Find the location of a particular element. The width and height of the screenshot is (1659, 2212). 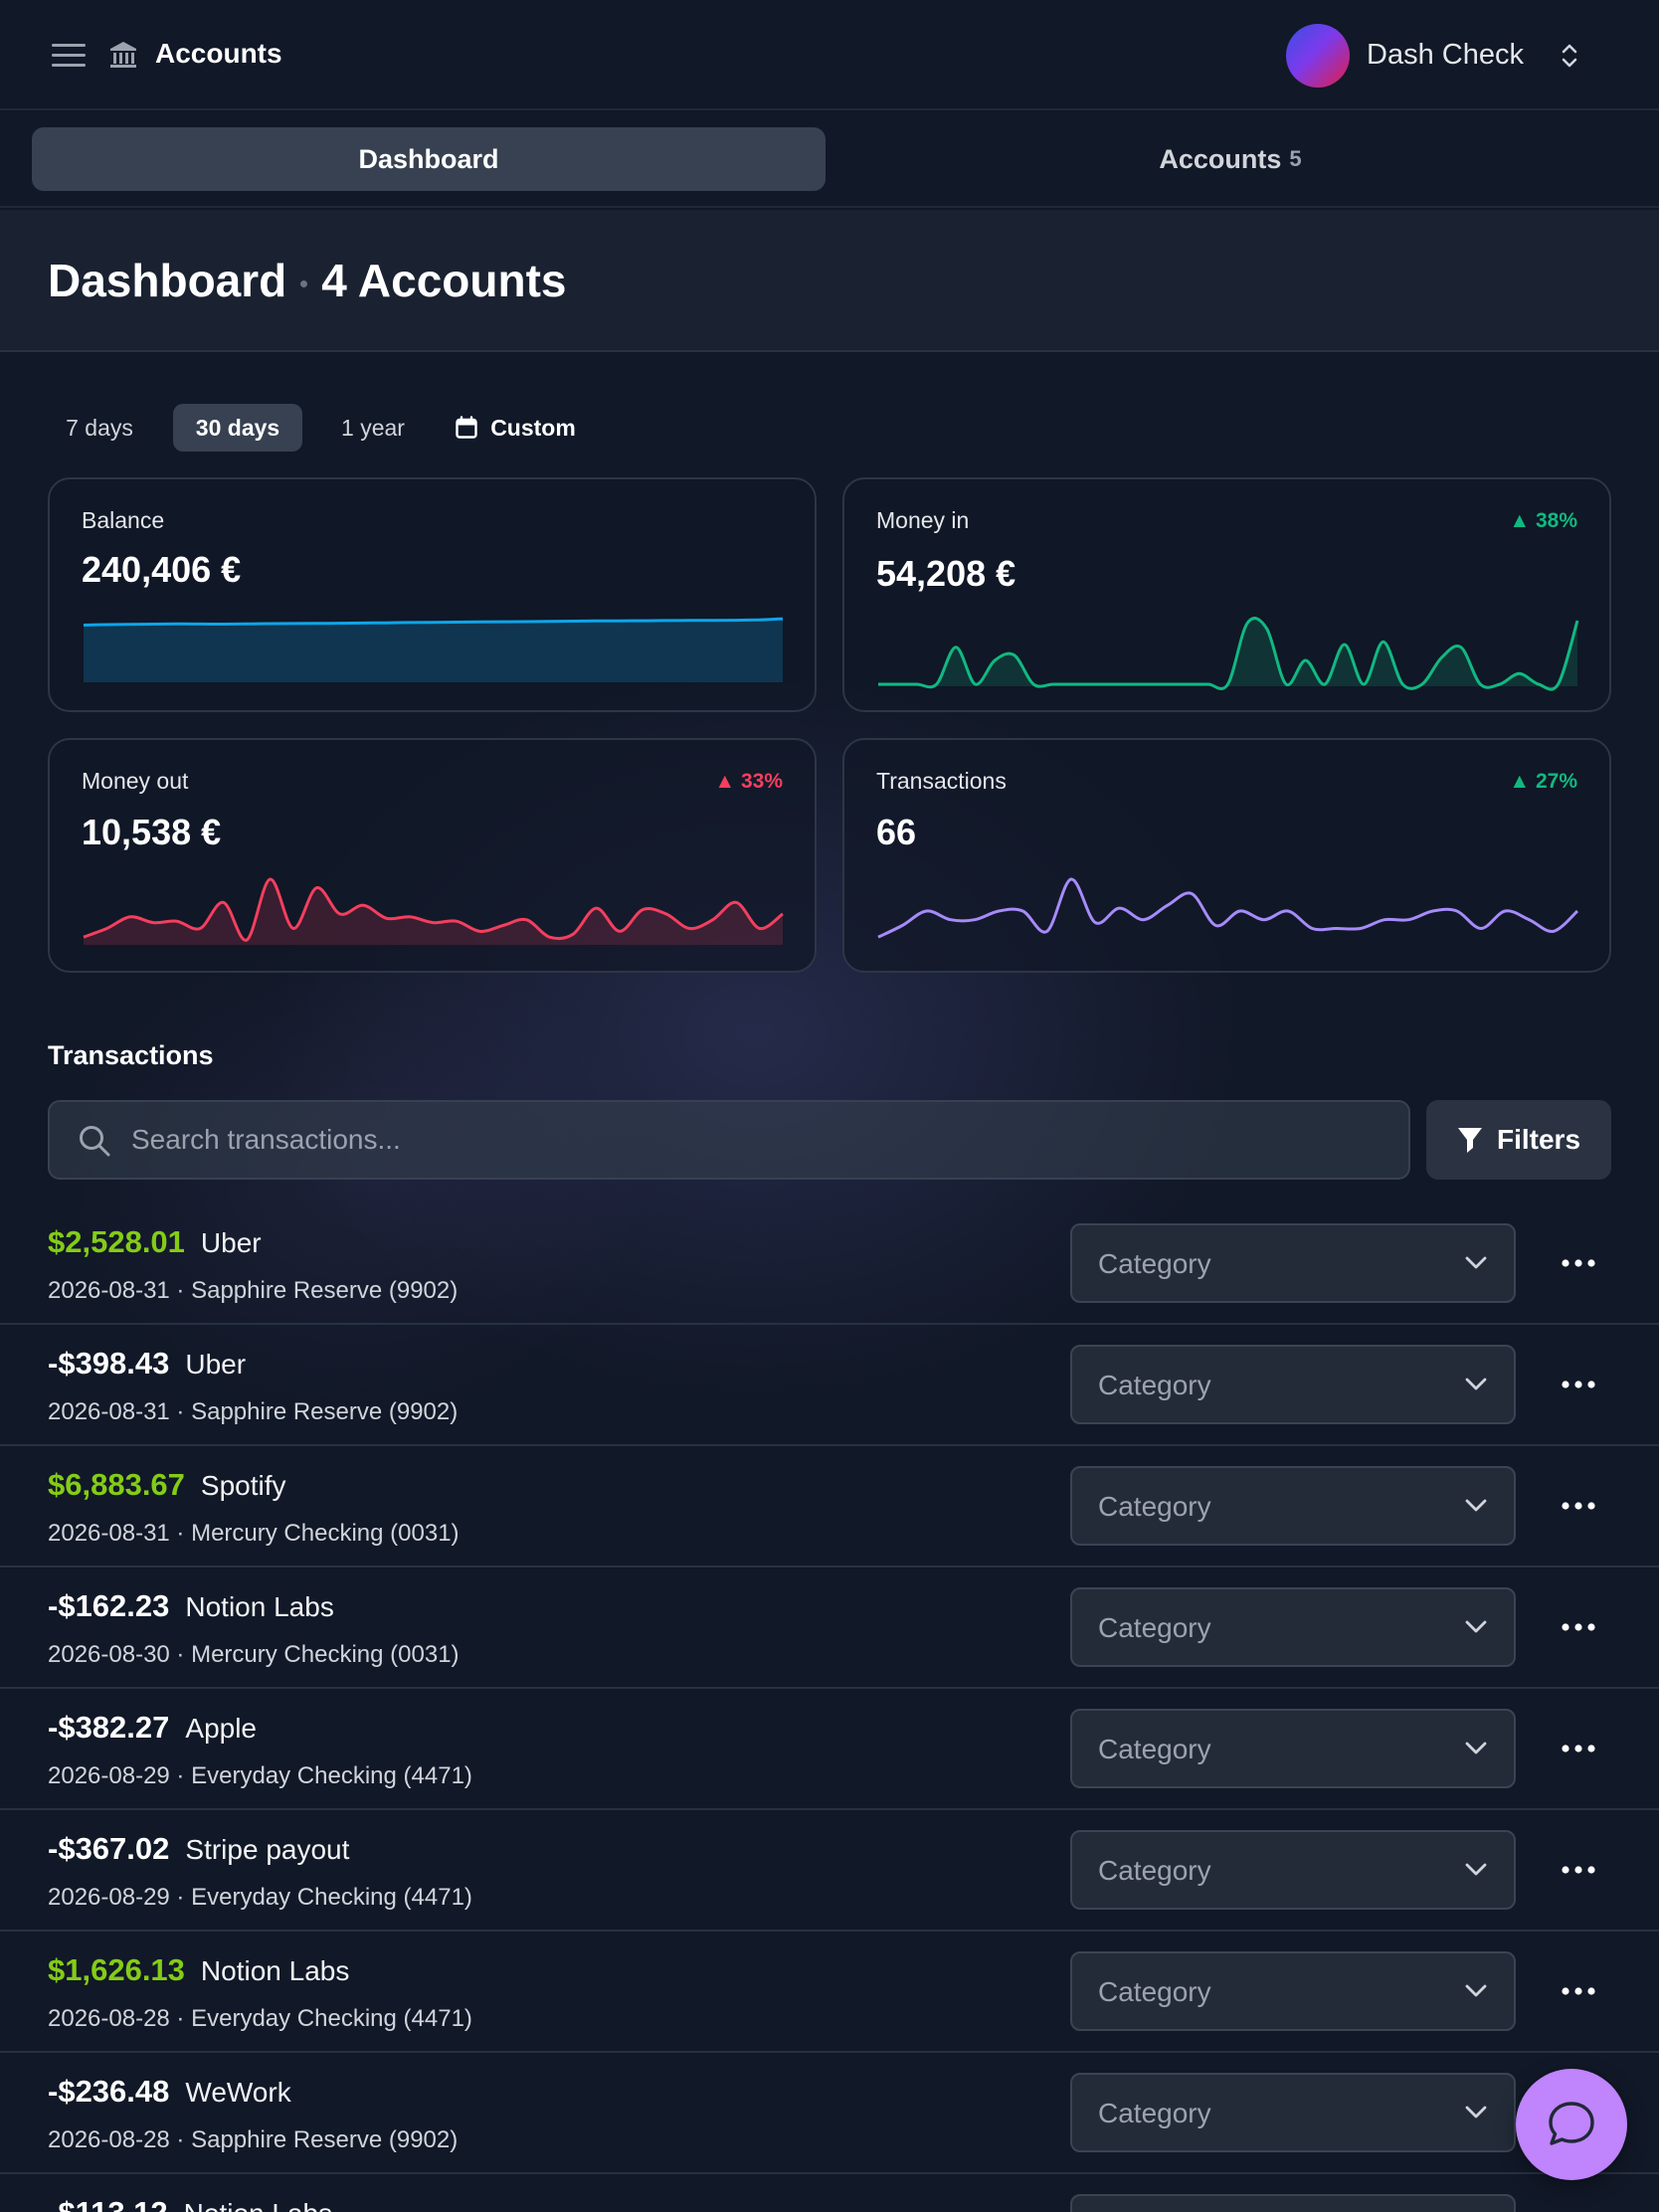

transaction-amount: -$398.43 is located at coordinates (109, 1363).